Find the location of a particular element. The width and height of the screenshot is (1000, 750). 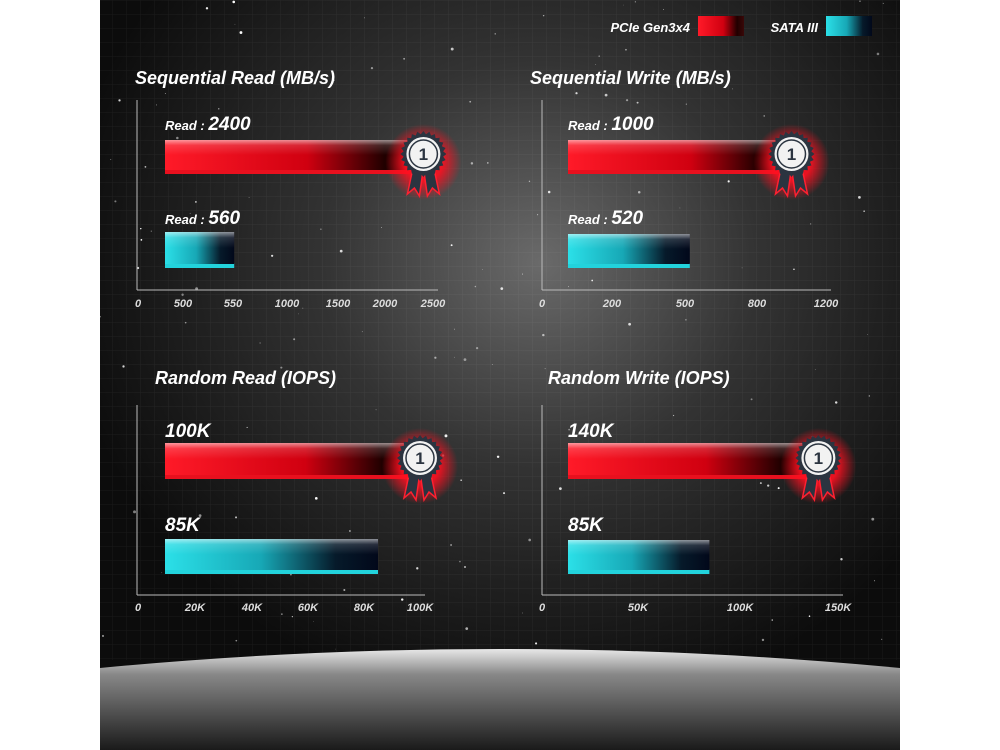

bar-value-label: Read : 560 is located at coordinates (202, 218).